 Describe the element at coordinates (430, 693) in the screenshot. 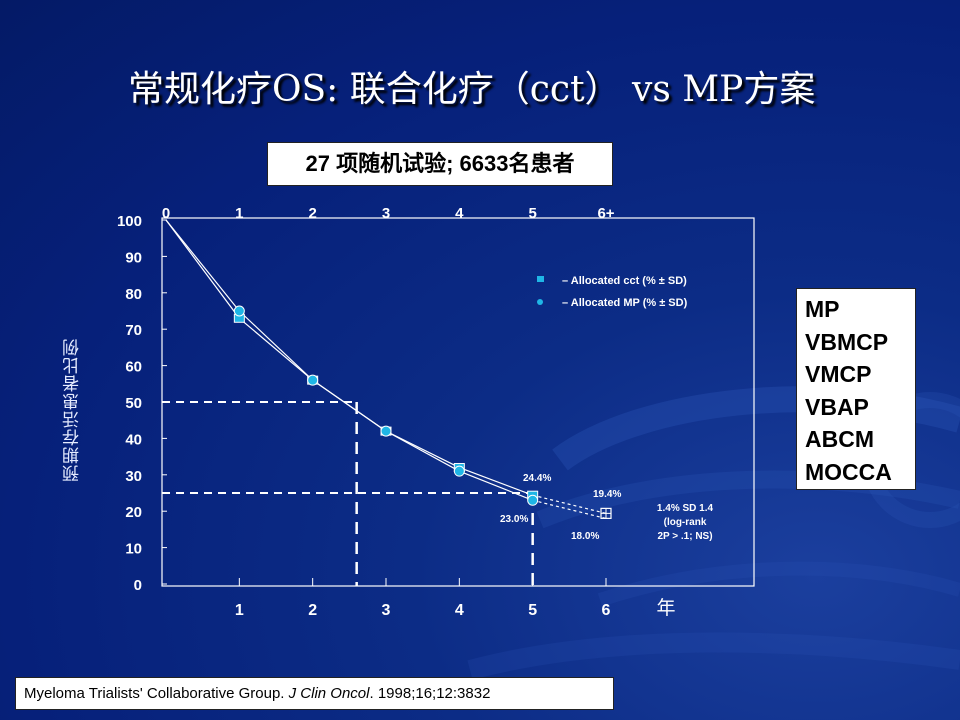

I see `citation-details: . 1998;16;12:3832` at that location.